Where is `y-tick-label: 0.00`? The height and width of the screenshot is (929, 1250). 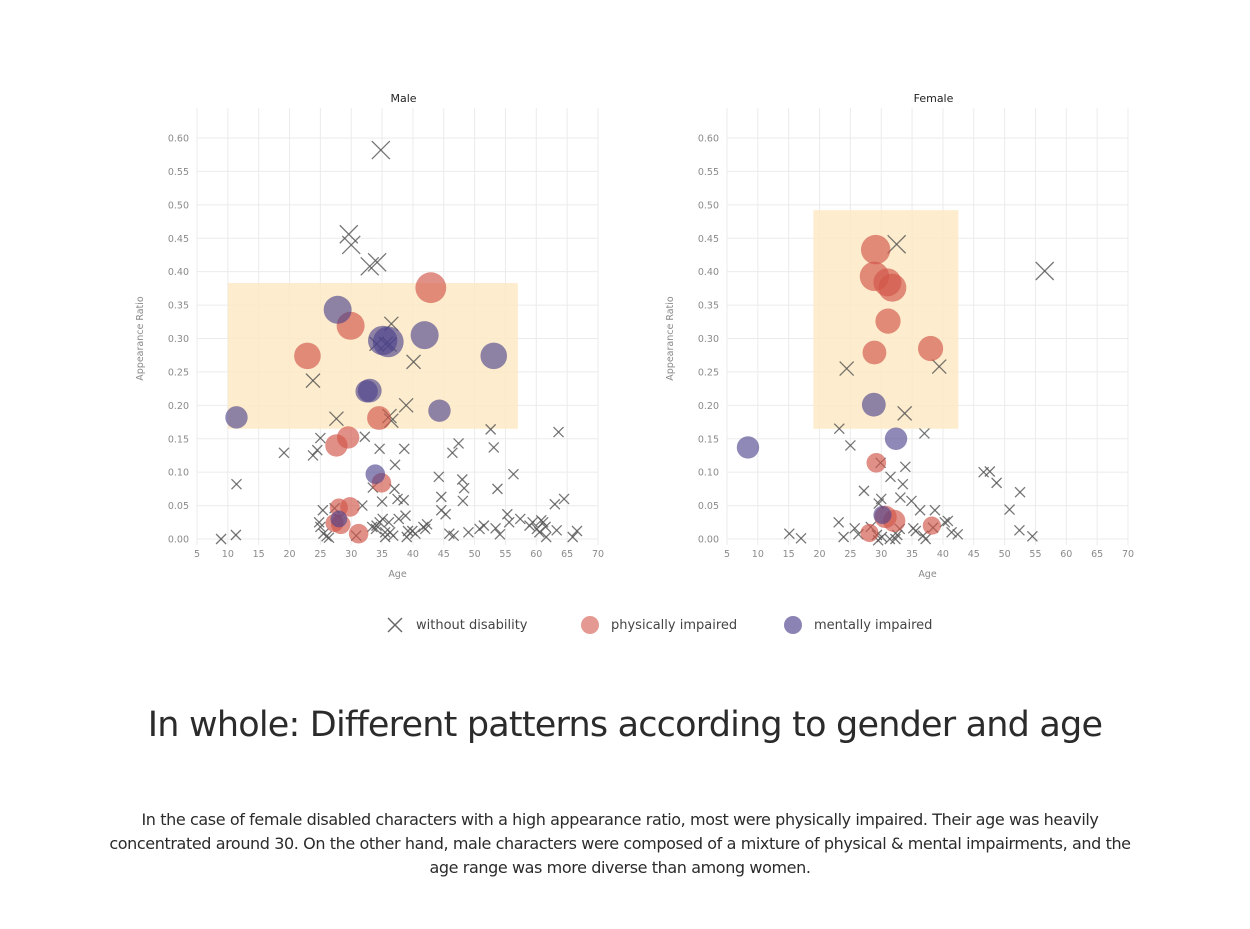 y-tick-label: 0.00 is located at coordinates (178, 540).